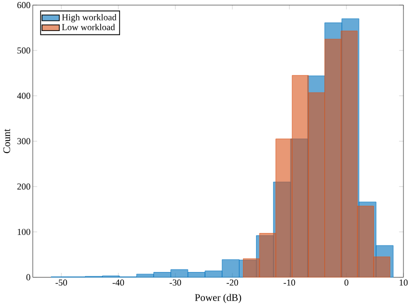  Describe the element at coordinates (23, 186) in the screenshot. I see `y-tick-label: 200` at that location.